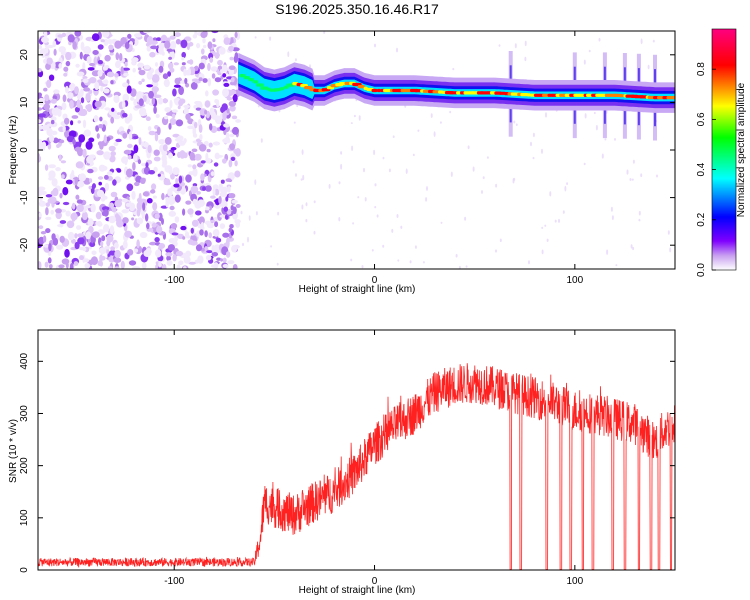  I want to click on snr-x-tick-label: -100, so click(174, 581).